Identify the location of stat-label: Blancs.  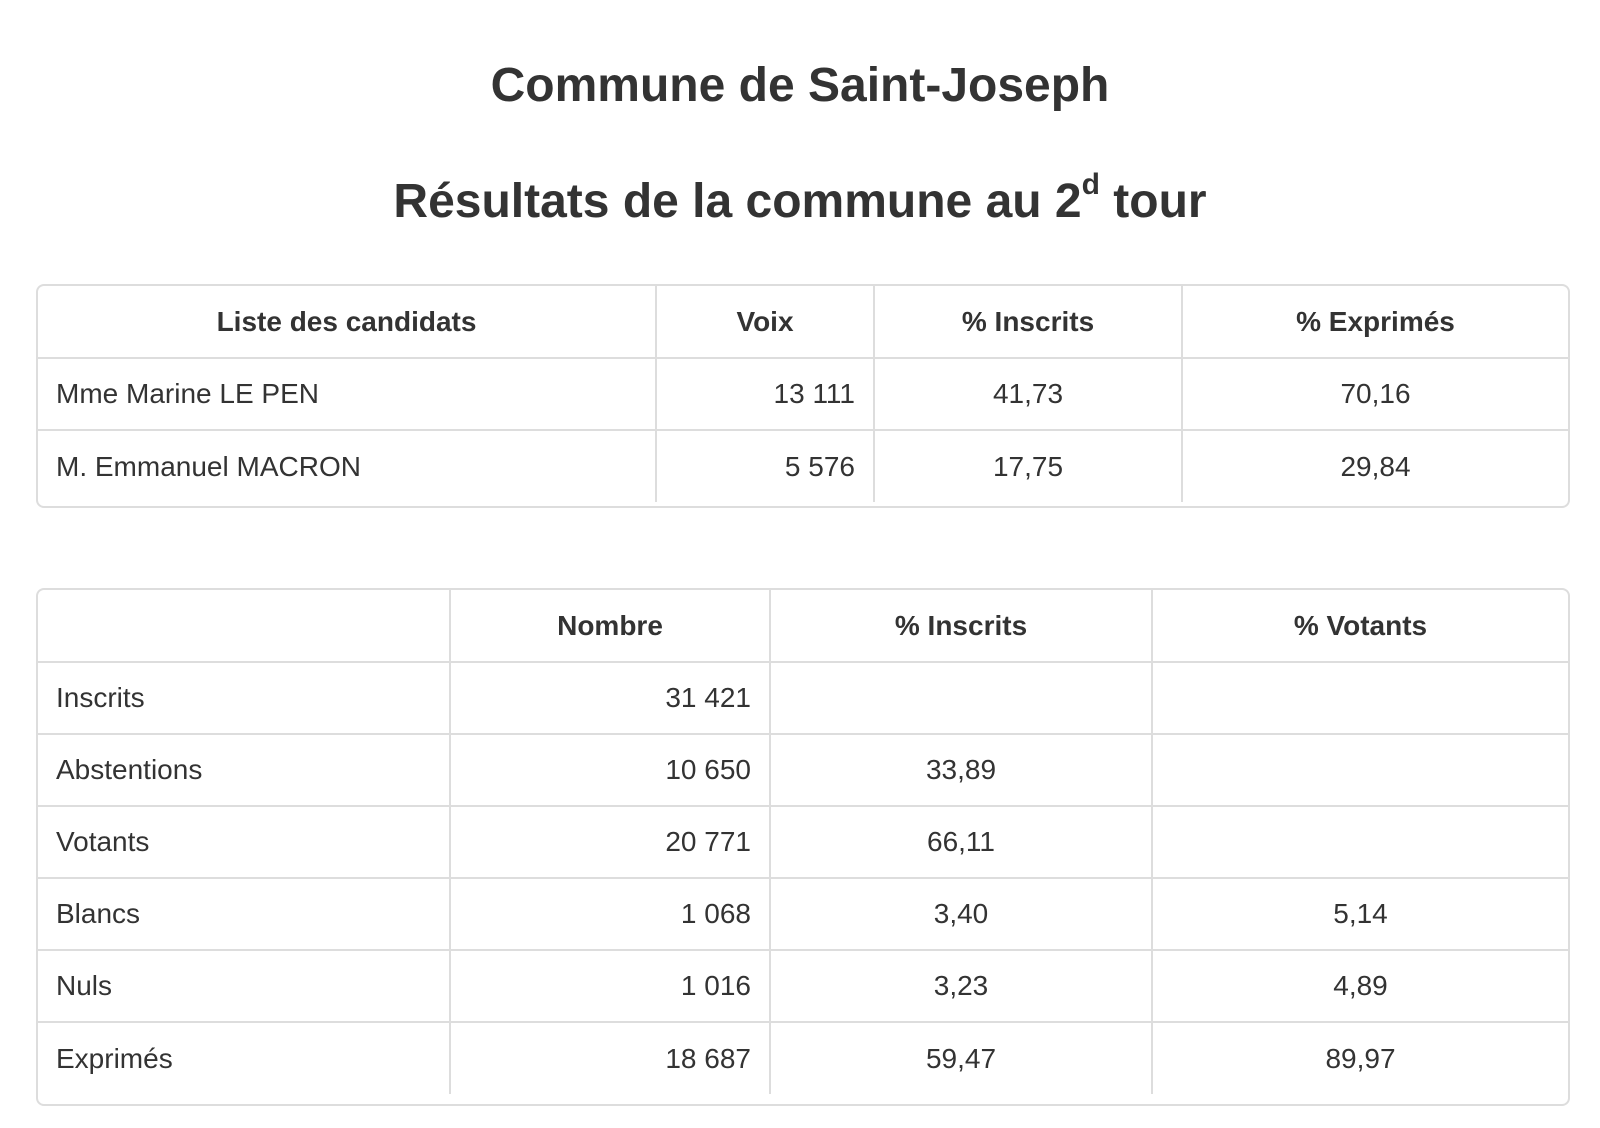
(244, 914).